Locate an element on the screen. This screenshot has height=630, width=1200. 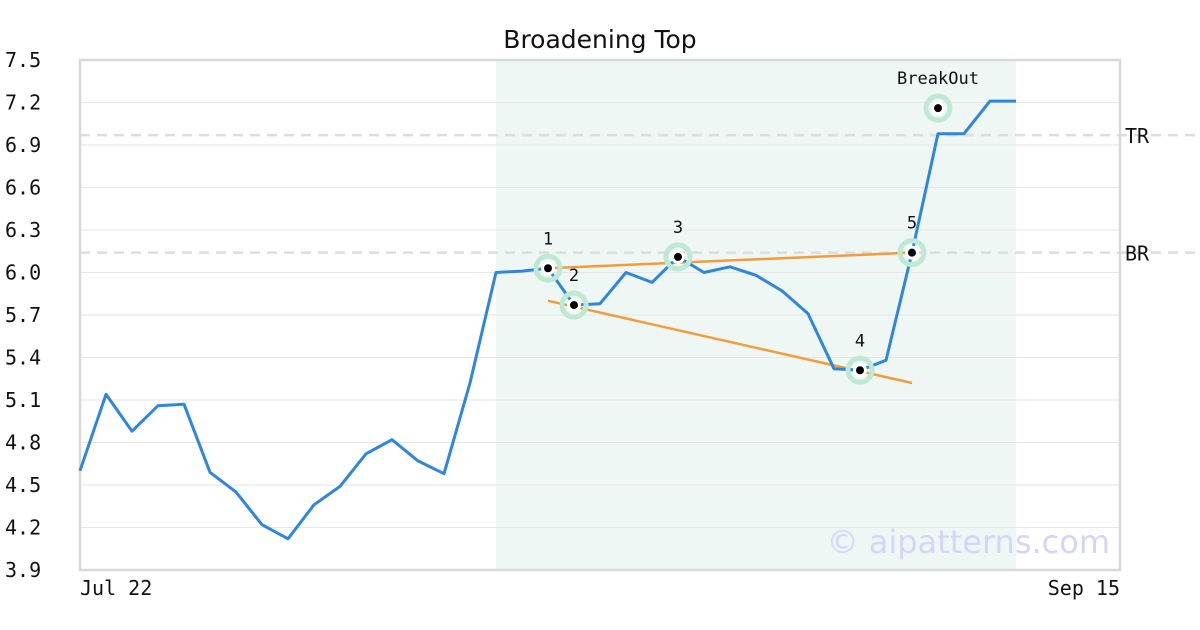
pattern-point-label: 5 is located at coordinates (912, 224).